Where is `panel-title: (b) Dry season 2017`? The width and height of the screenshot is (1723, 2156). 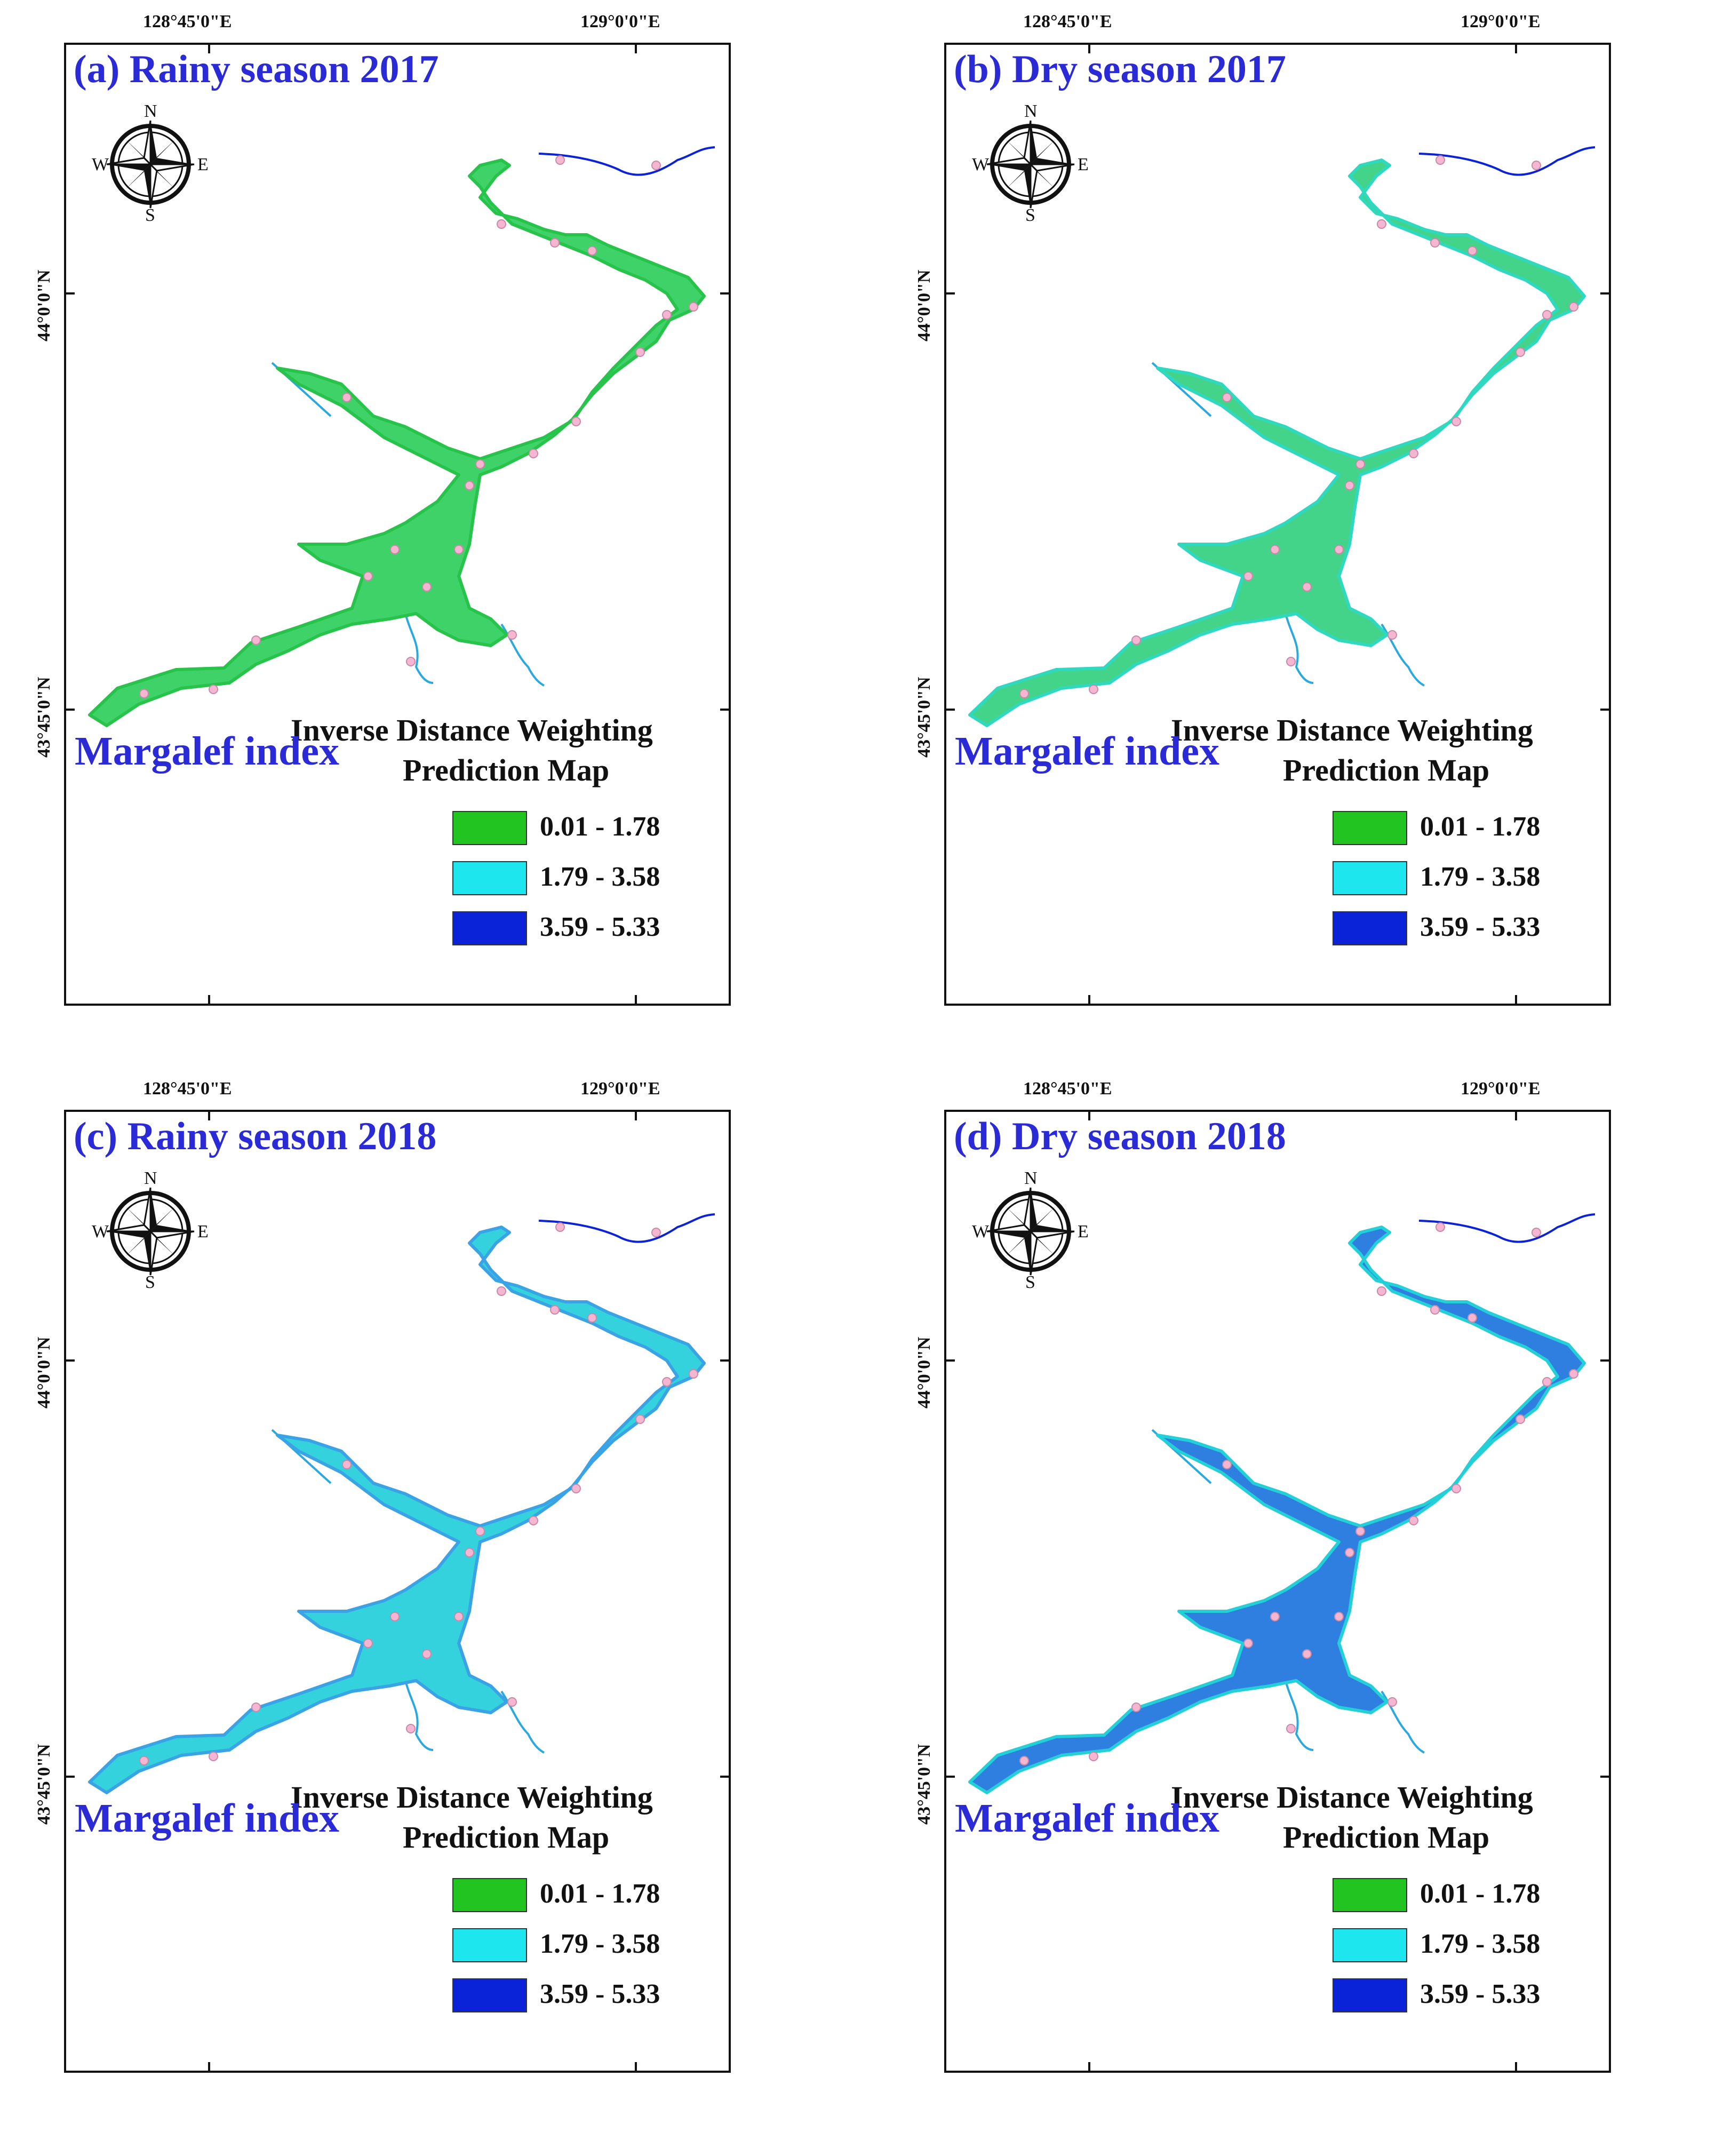
panel-title: (b) Dry season 2017 is located at coordinates (1120, 69).